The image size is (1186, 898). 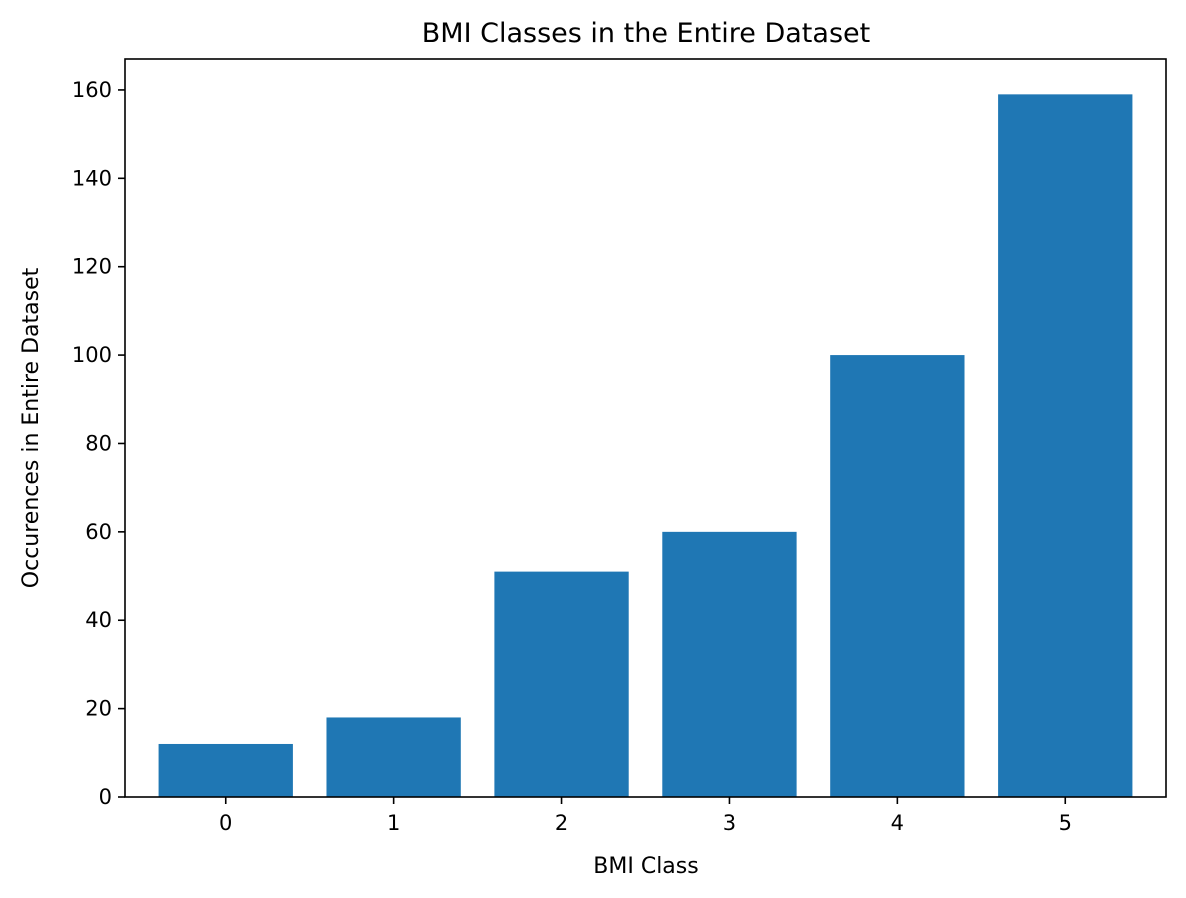 What do you see at coordinates (92, 178) in the screenshot?
I see `y-tick-label: 140` at bounding box center [92, 178].